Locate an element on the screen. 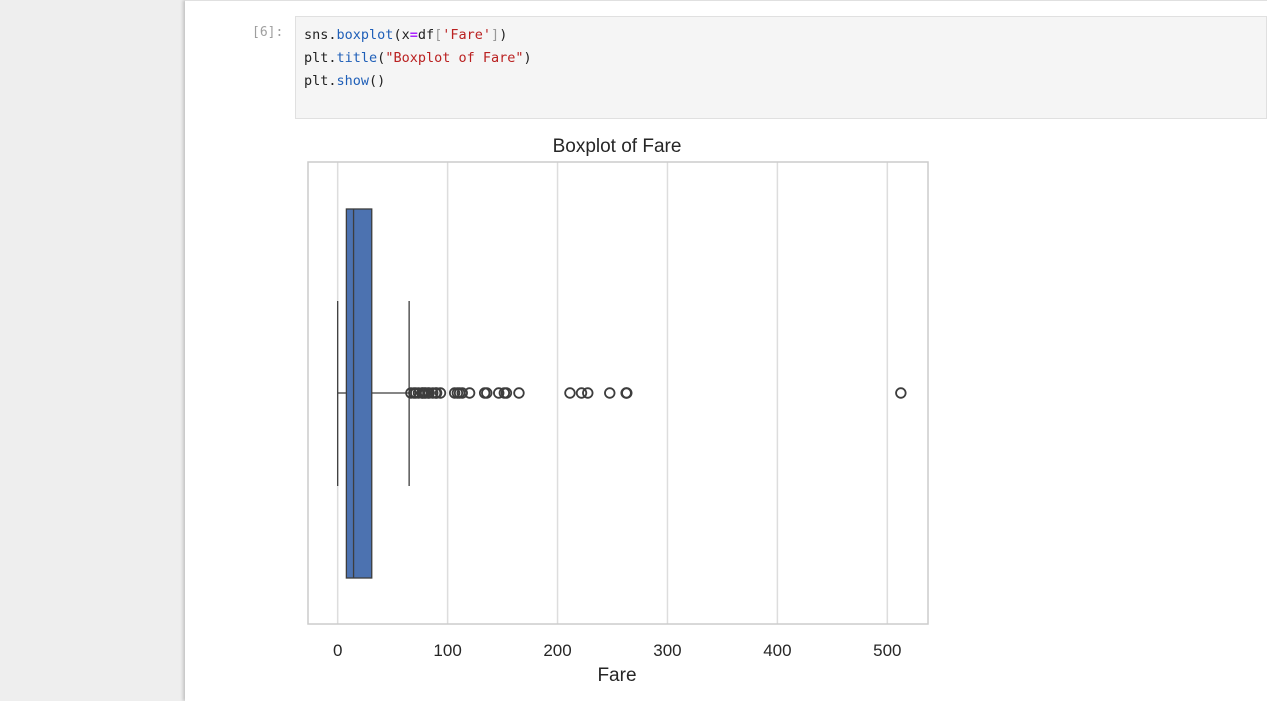 This screenshot has height=701, width=1267. code-line: sns.boxplot(x=df['Fare']) is located at coordinates (418, 35).